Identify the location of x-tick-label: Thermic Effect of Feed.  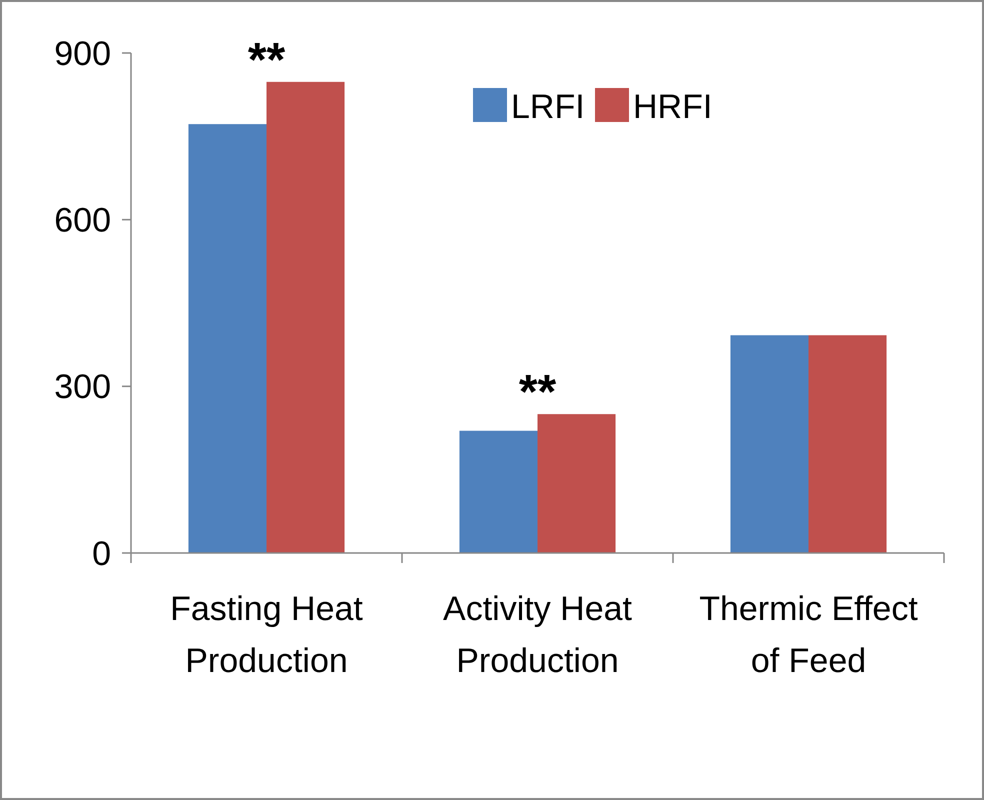
(808, 635).